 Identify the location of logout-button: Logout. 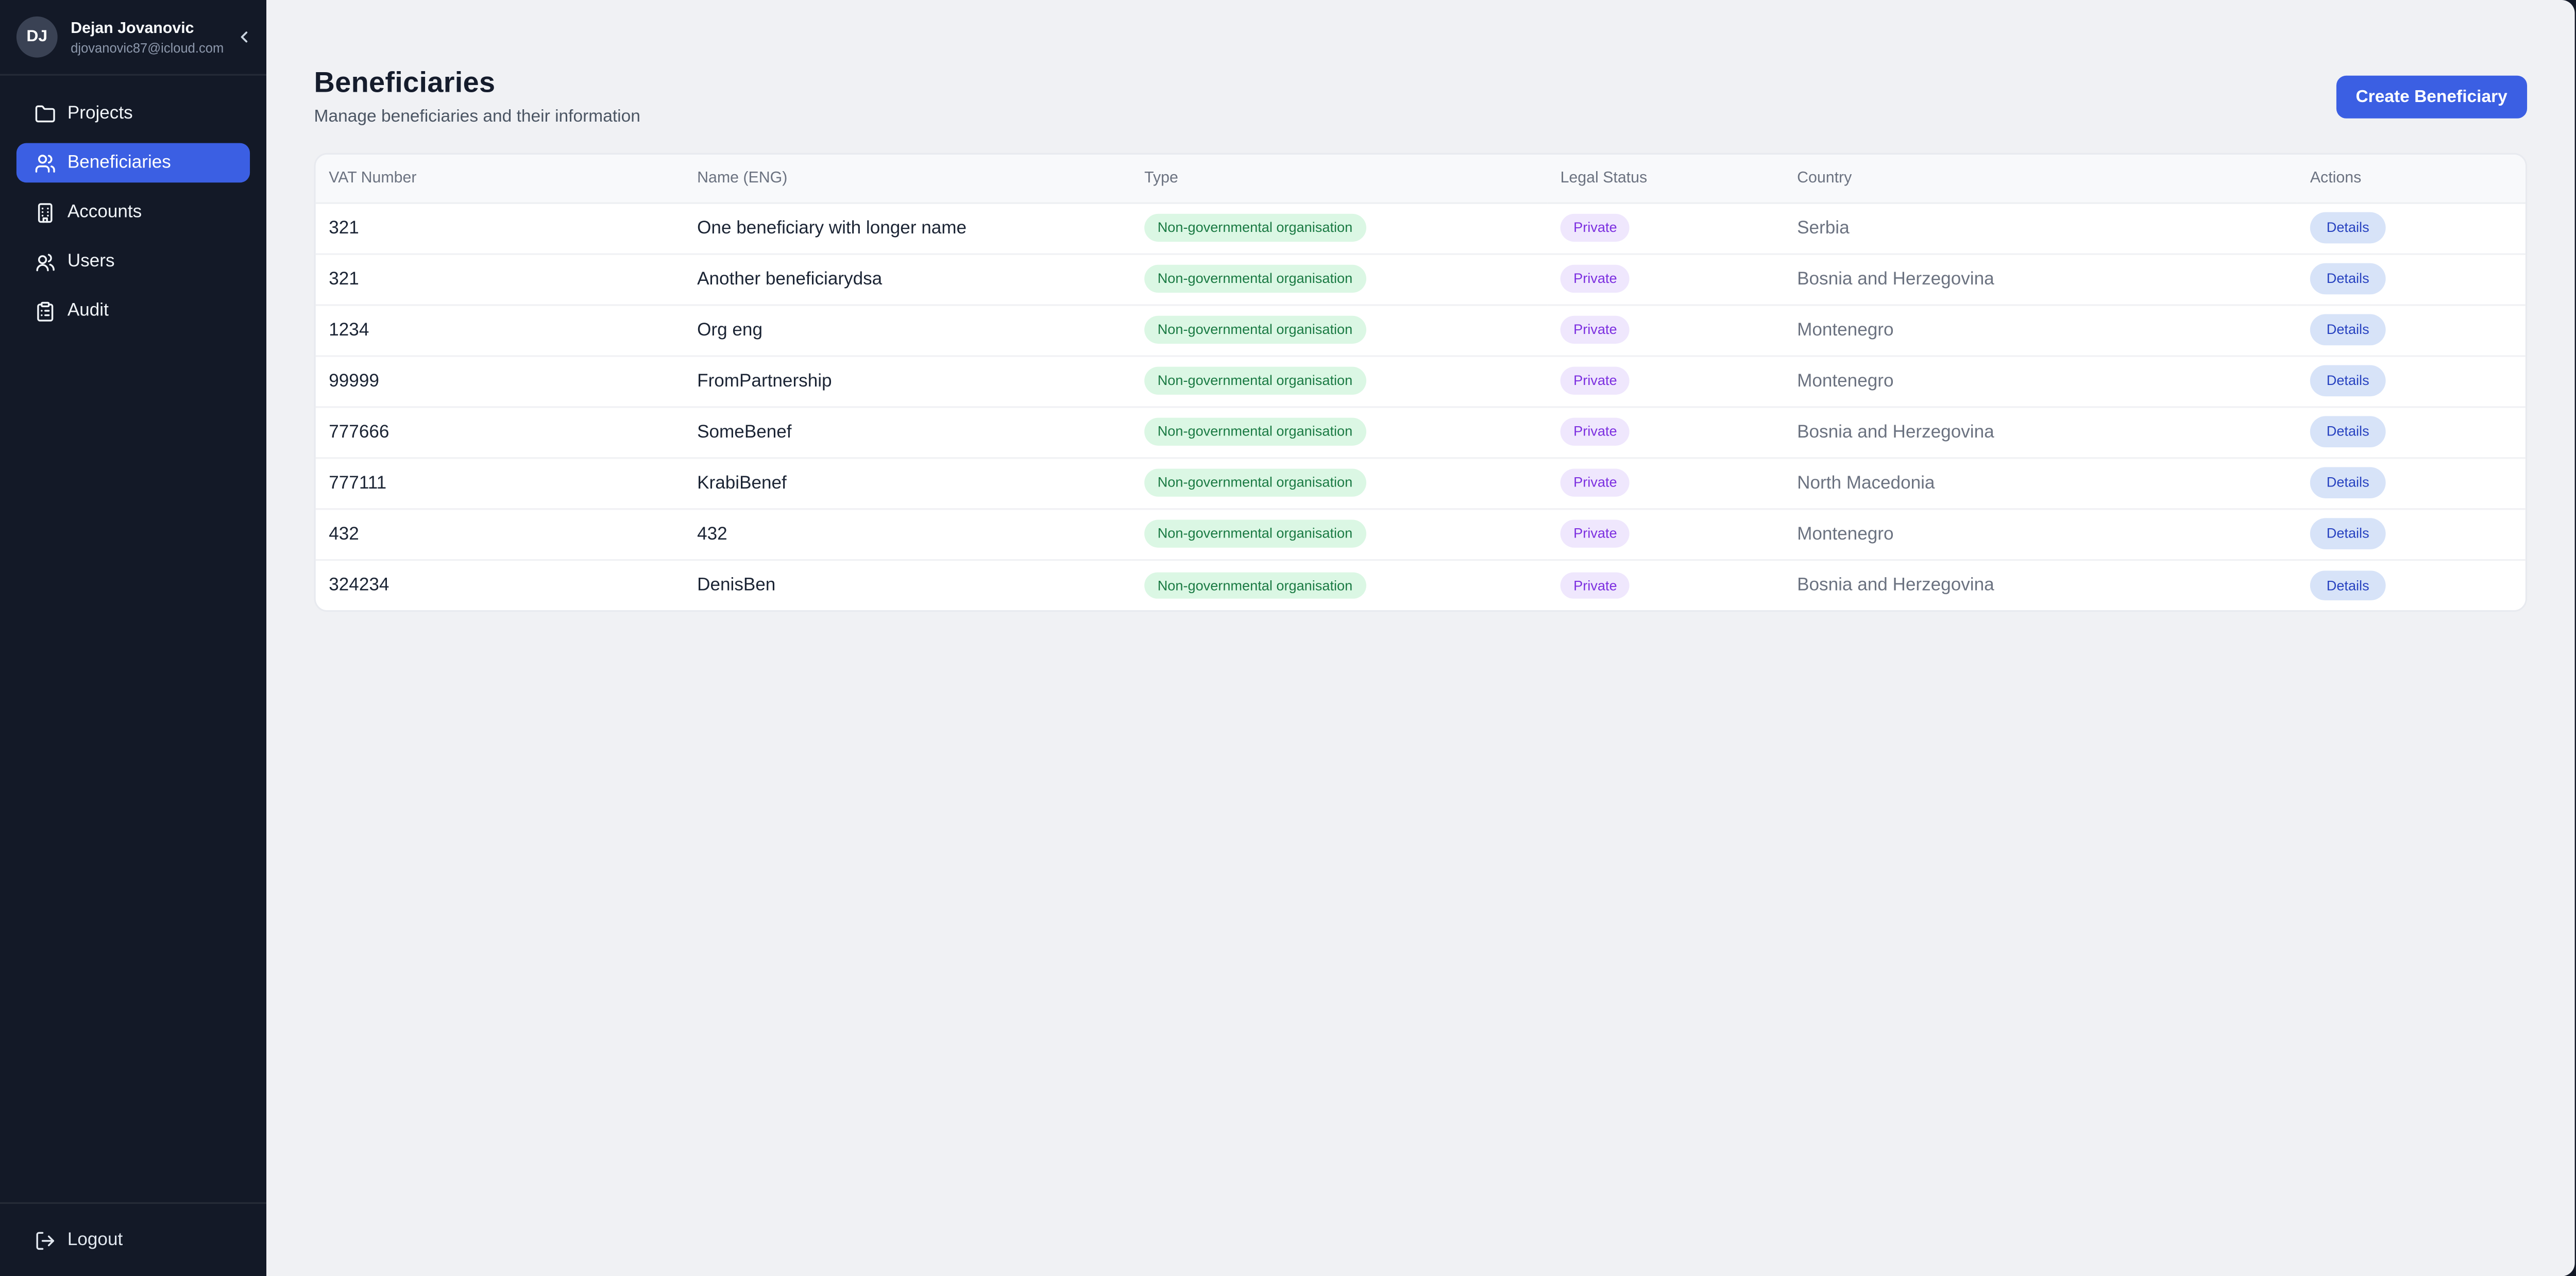
(133, 1240).